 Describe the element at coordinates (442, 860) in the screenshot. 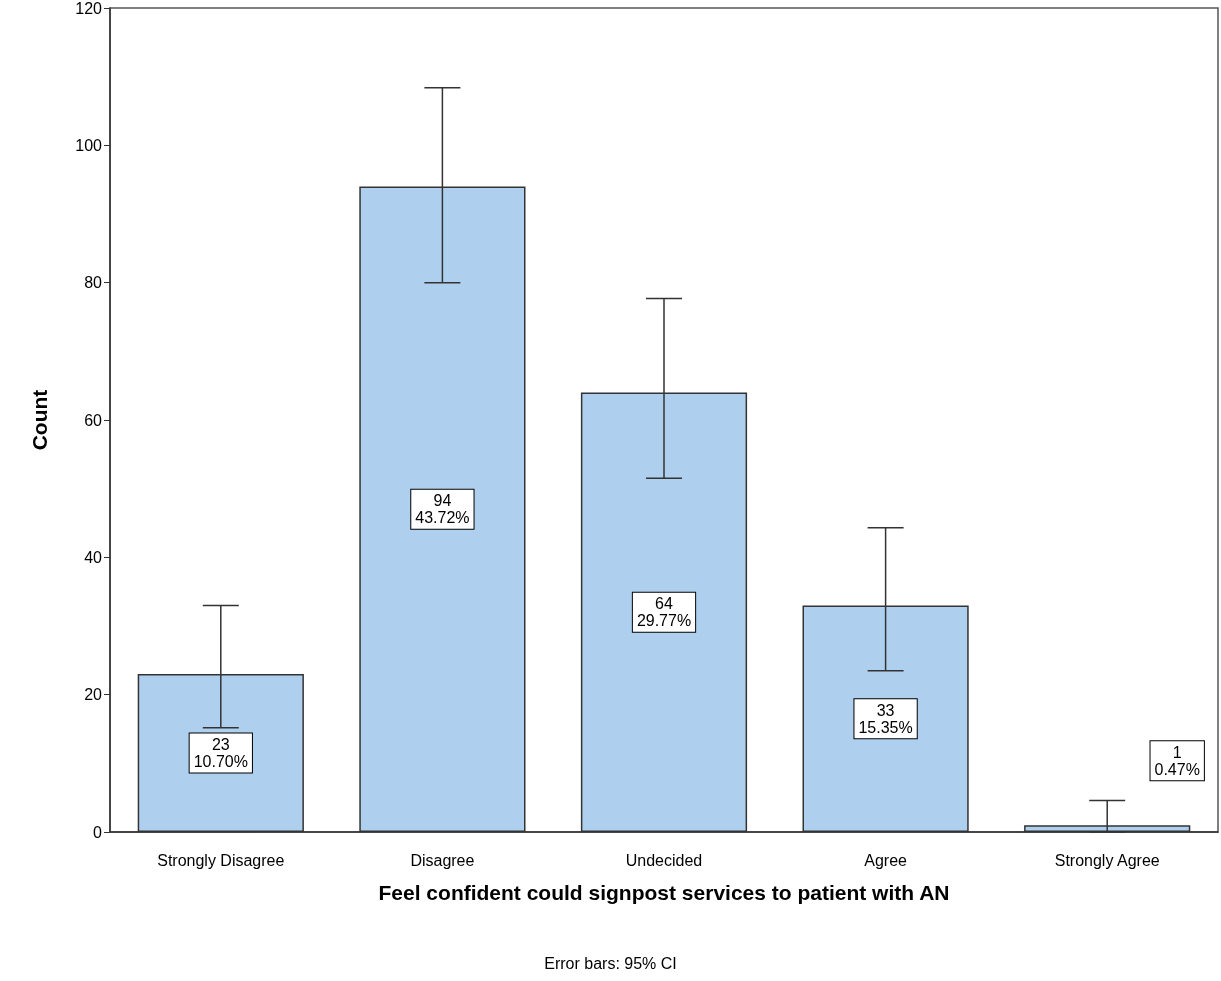

I see `x-tick-label: Disagree` at that location.